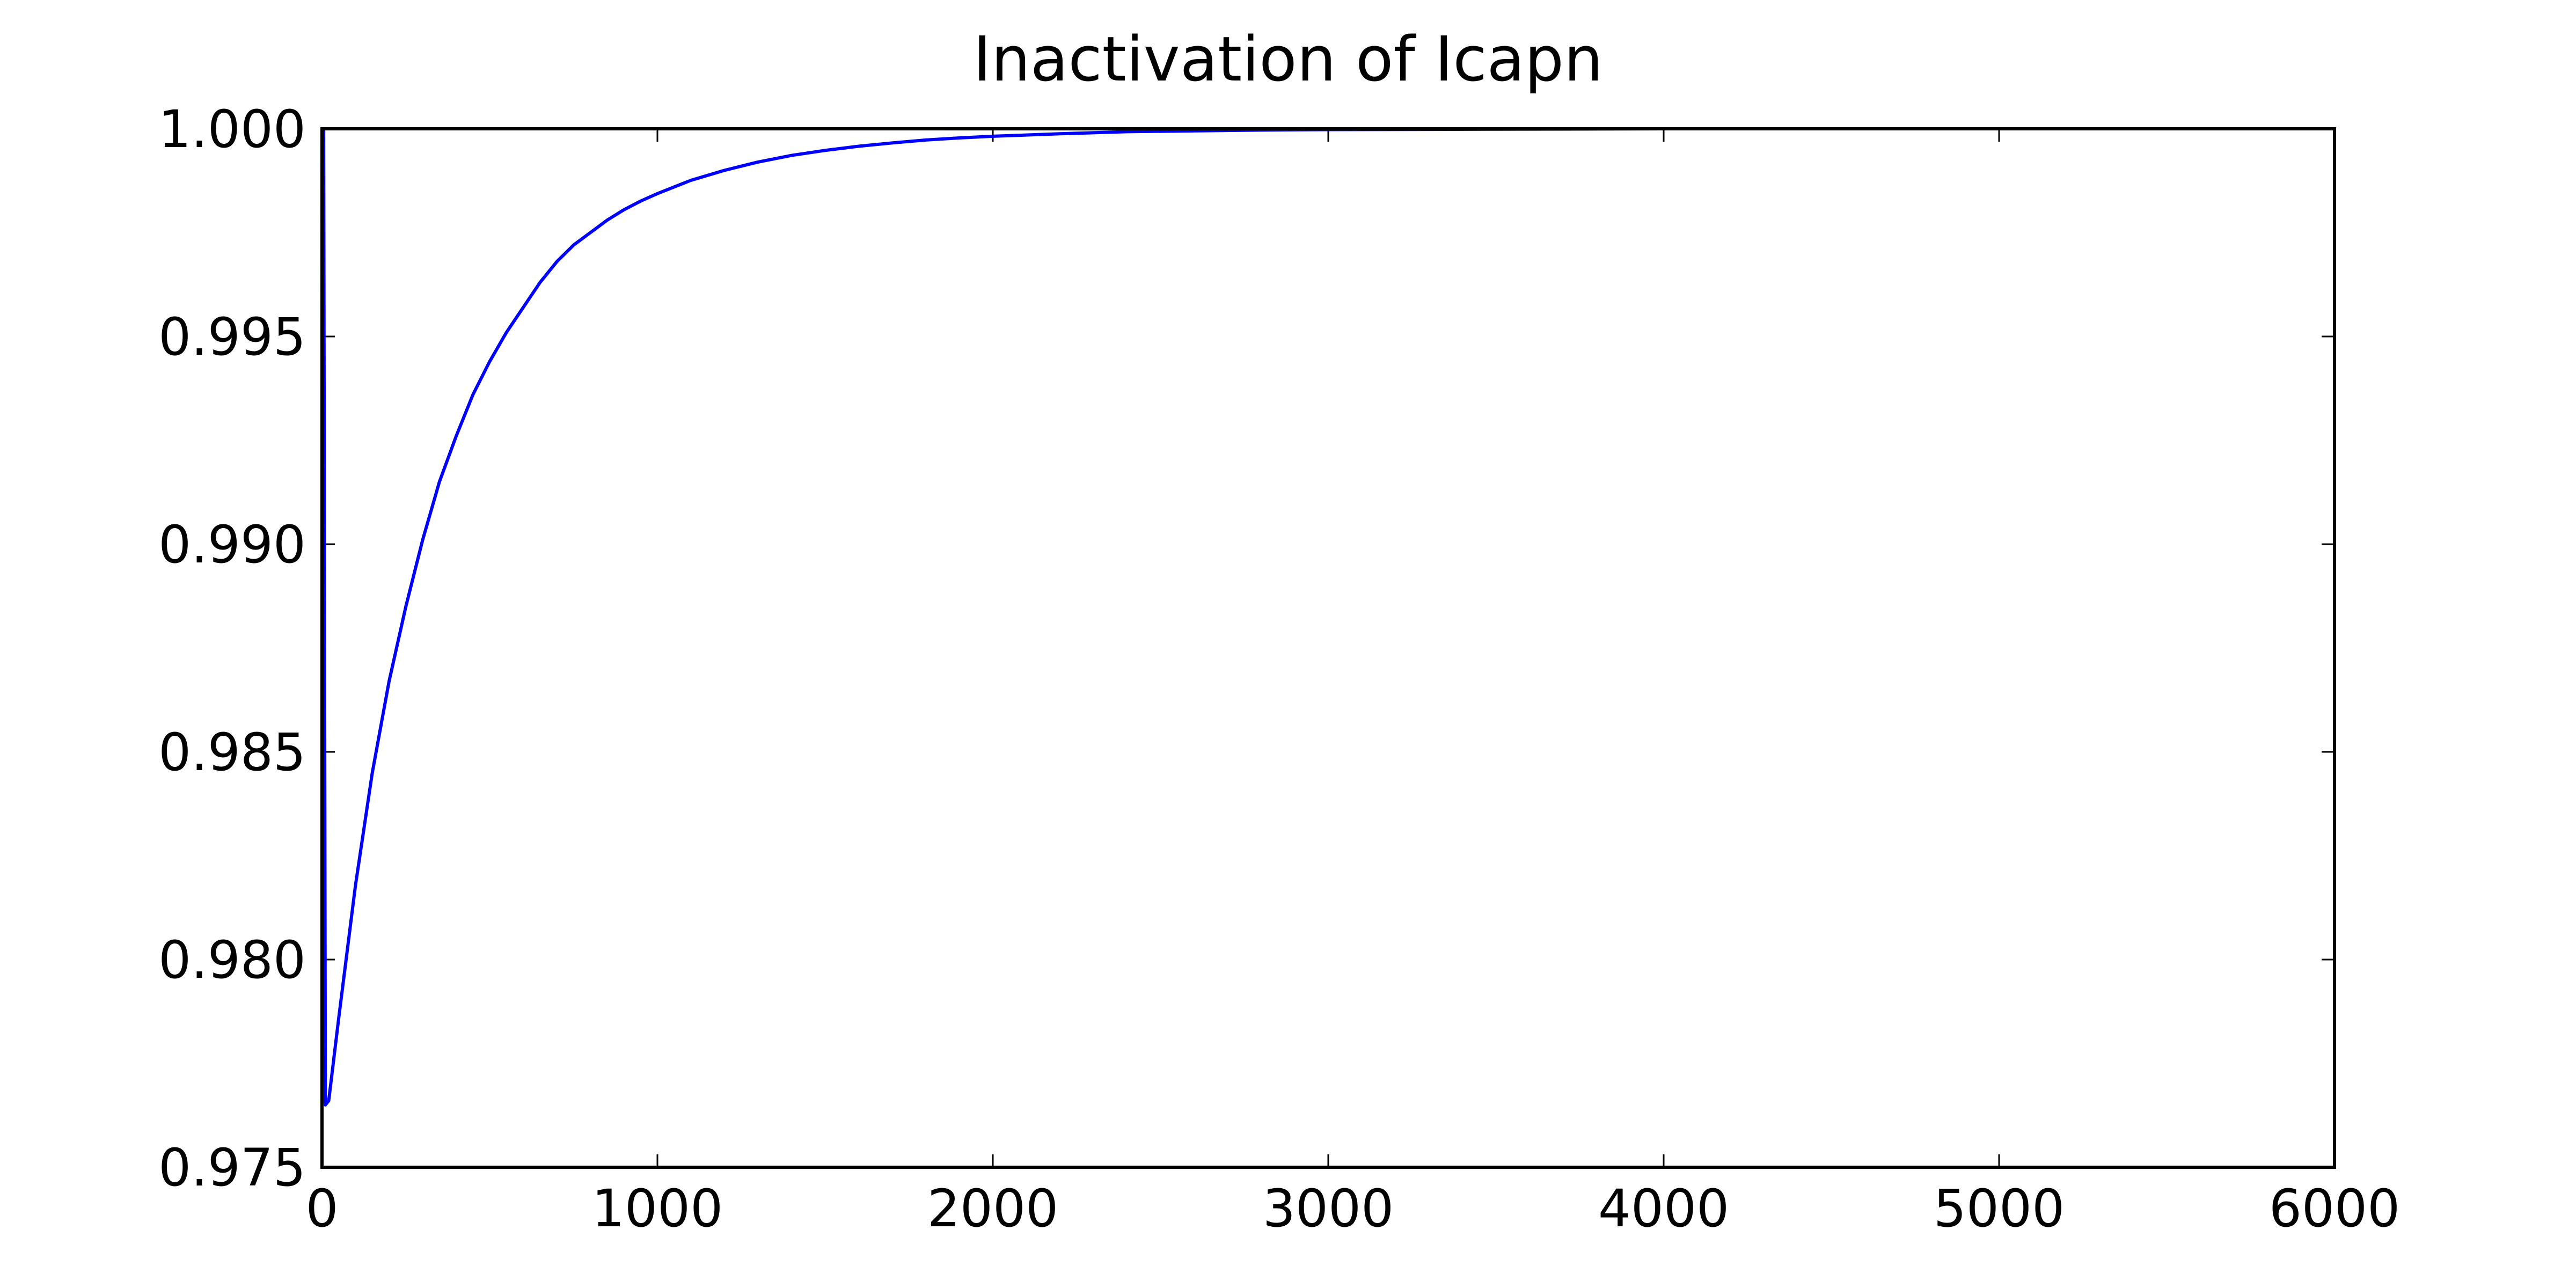 The width and height of the screenshot is (2576, 1288). I want to click on x-tick-label: 6000, so click(2334, 1209).